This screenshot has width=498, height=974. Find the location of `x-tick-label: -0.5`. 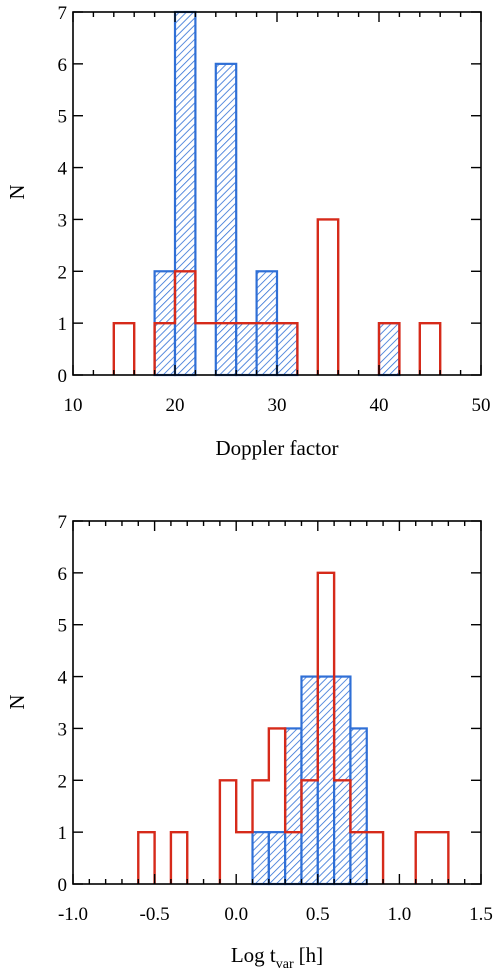

x-tick-label: -0.5 is located at coordinates (155, 914).